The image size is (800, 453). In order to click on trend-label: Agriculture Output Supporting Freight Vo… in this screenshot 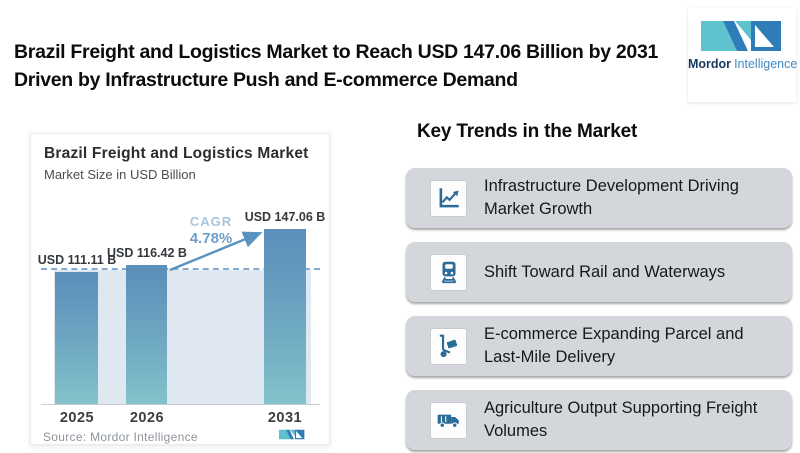, I will do `click(621, 419)`.